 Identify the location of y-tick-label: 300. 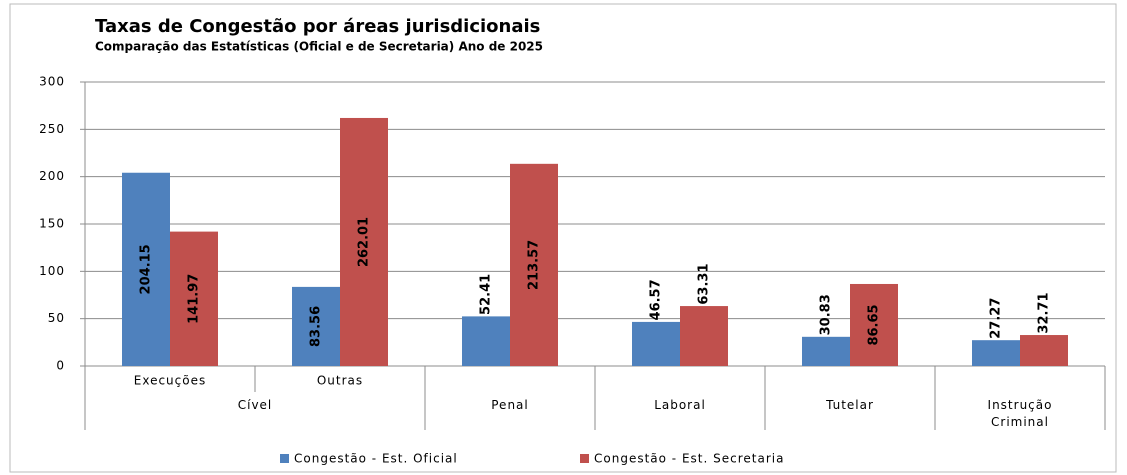
(52, 82).